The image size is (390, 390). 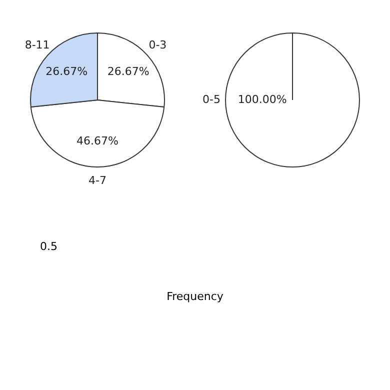 What do you see at coordinates (97, 180) in the screenshot?
I see `slice-label: 4-7` at bounding box center [97, 180].